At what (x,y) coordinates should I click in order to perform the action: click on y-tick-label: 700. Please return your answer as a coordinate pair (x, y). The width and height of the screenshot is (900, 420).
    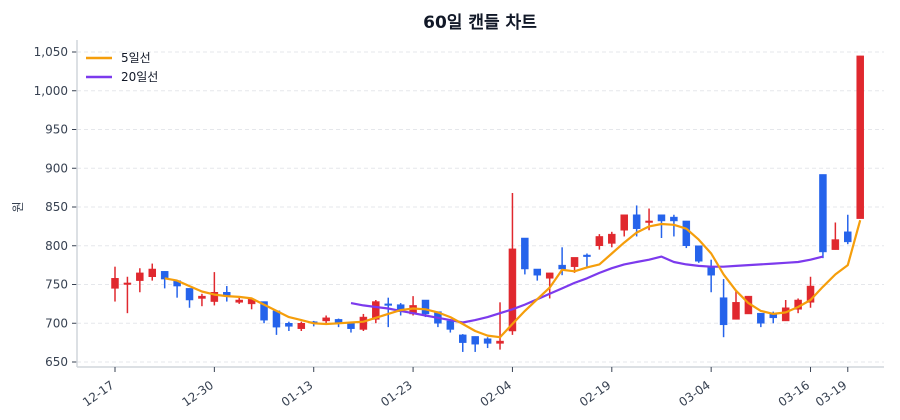
    Looking at the image, I should click on (56, 323).